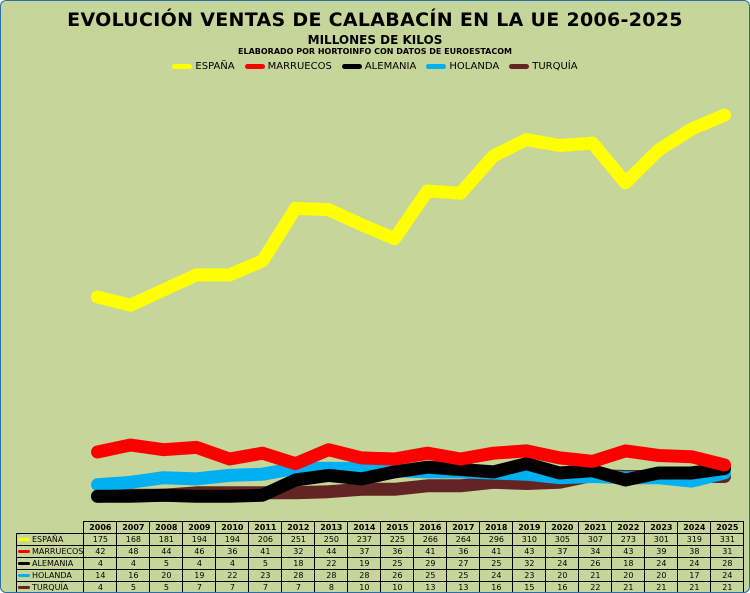 The image size is (750, 593). I want to click on data-label: 24, so click(562, 563).